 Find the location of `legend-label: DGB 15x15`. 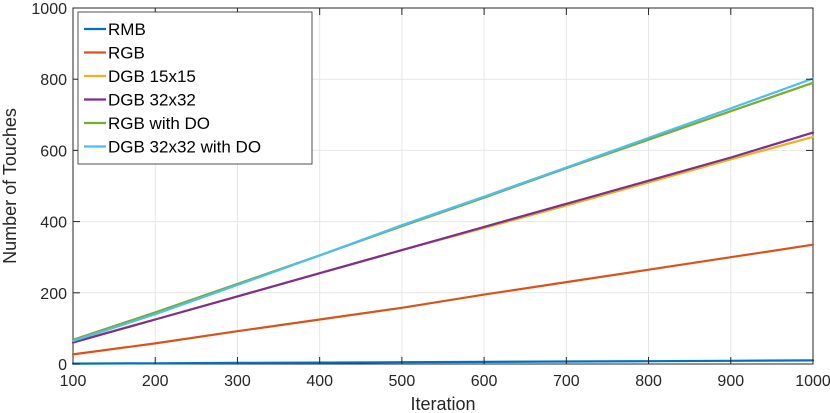

legend-label: DGB 15x15 is located at coordinates (152, 76).